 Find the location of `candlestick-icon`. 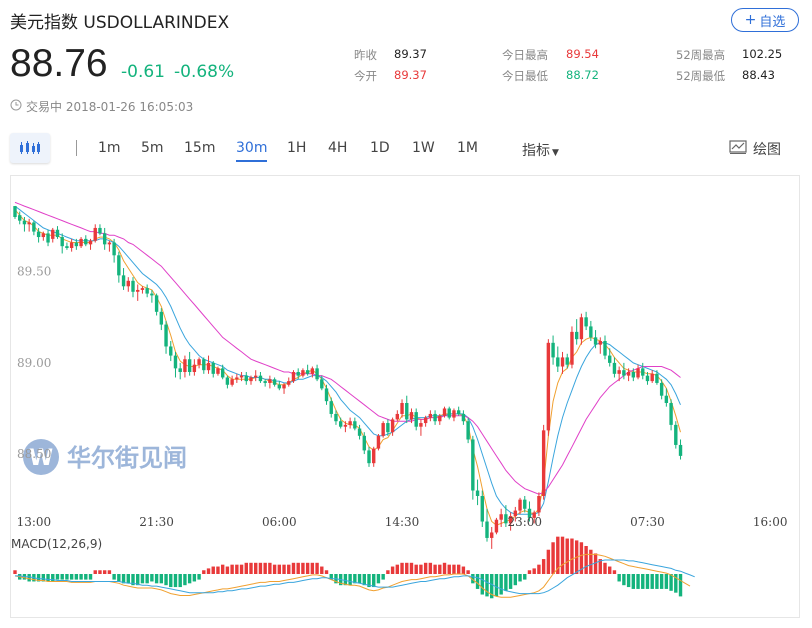

candlestick-icon is located at coordinates (30, 148).